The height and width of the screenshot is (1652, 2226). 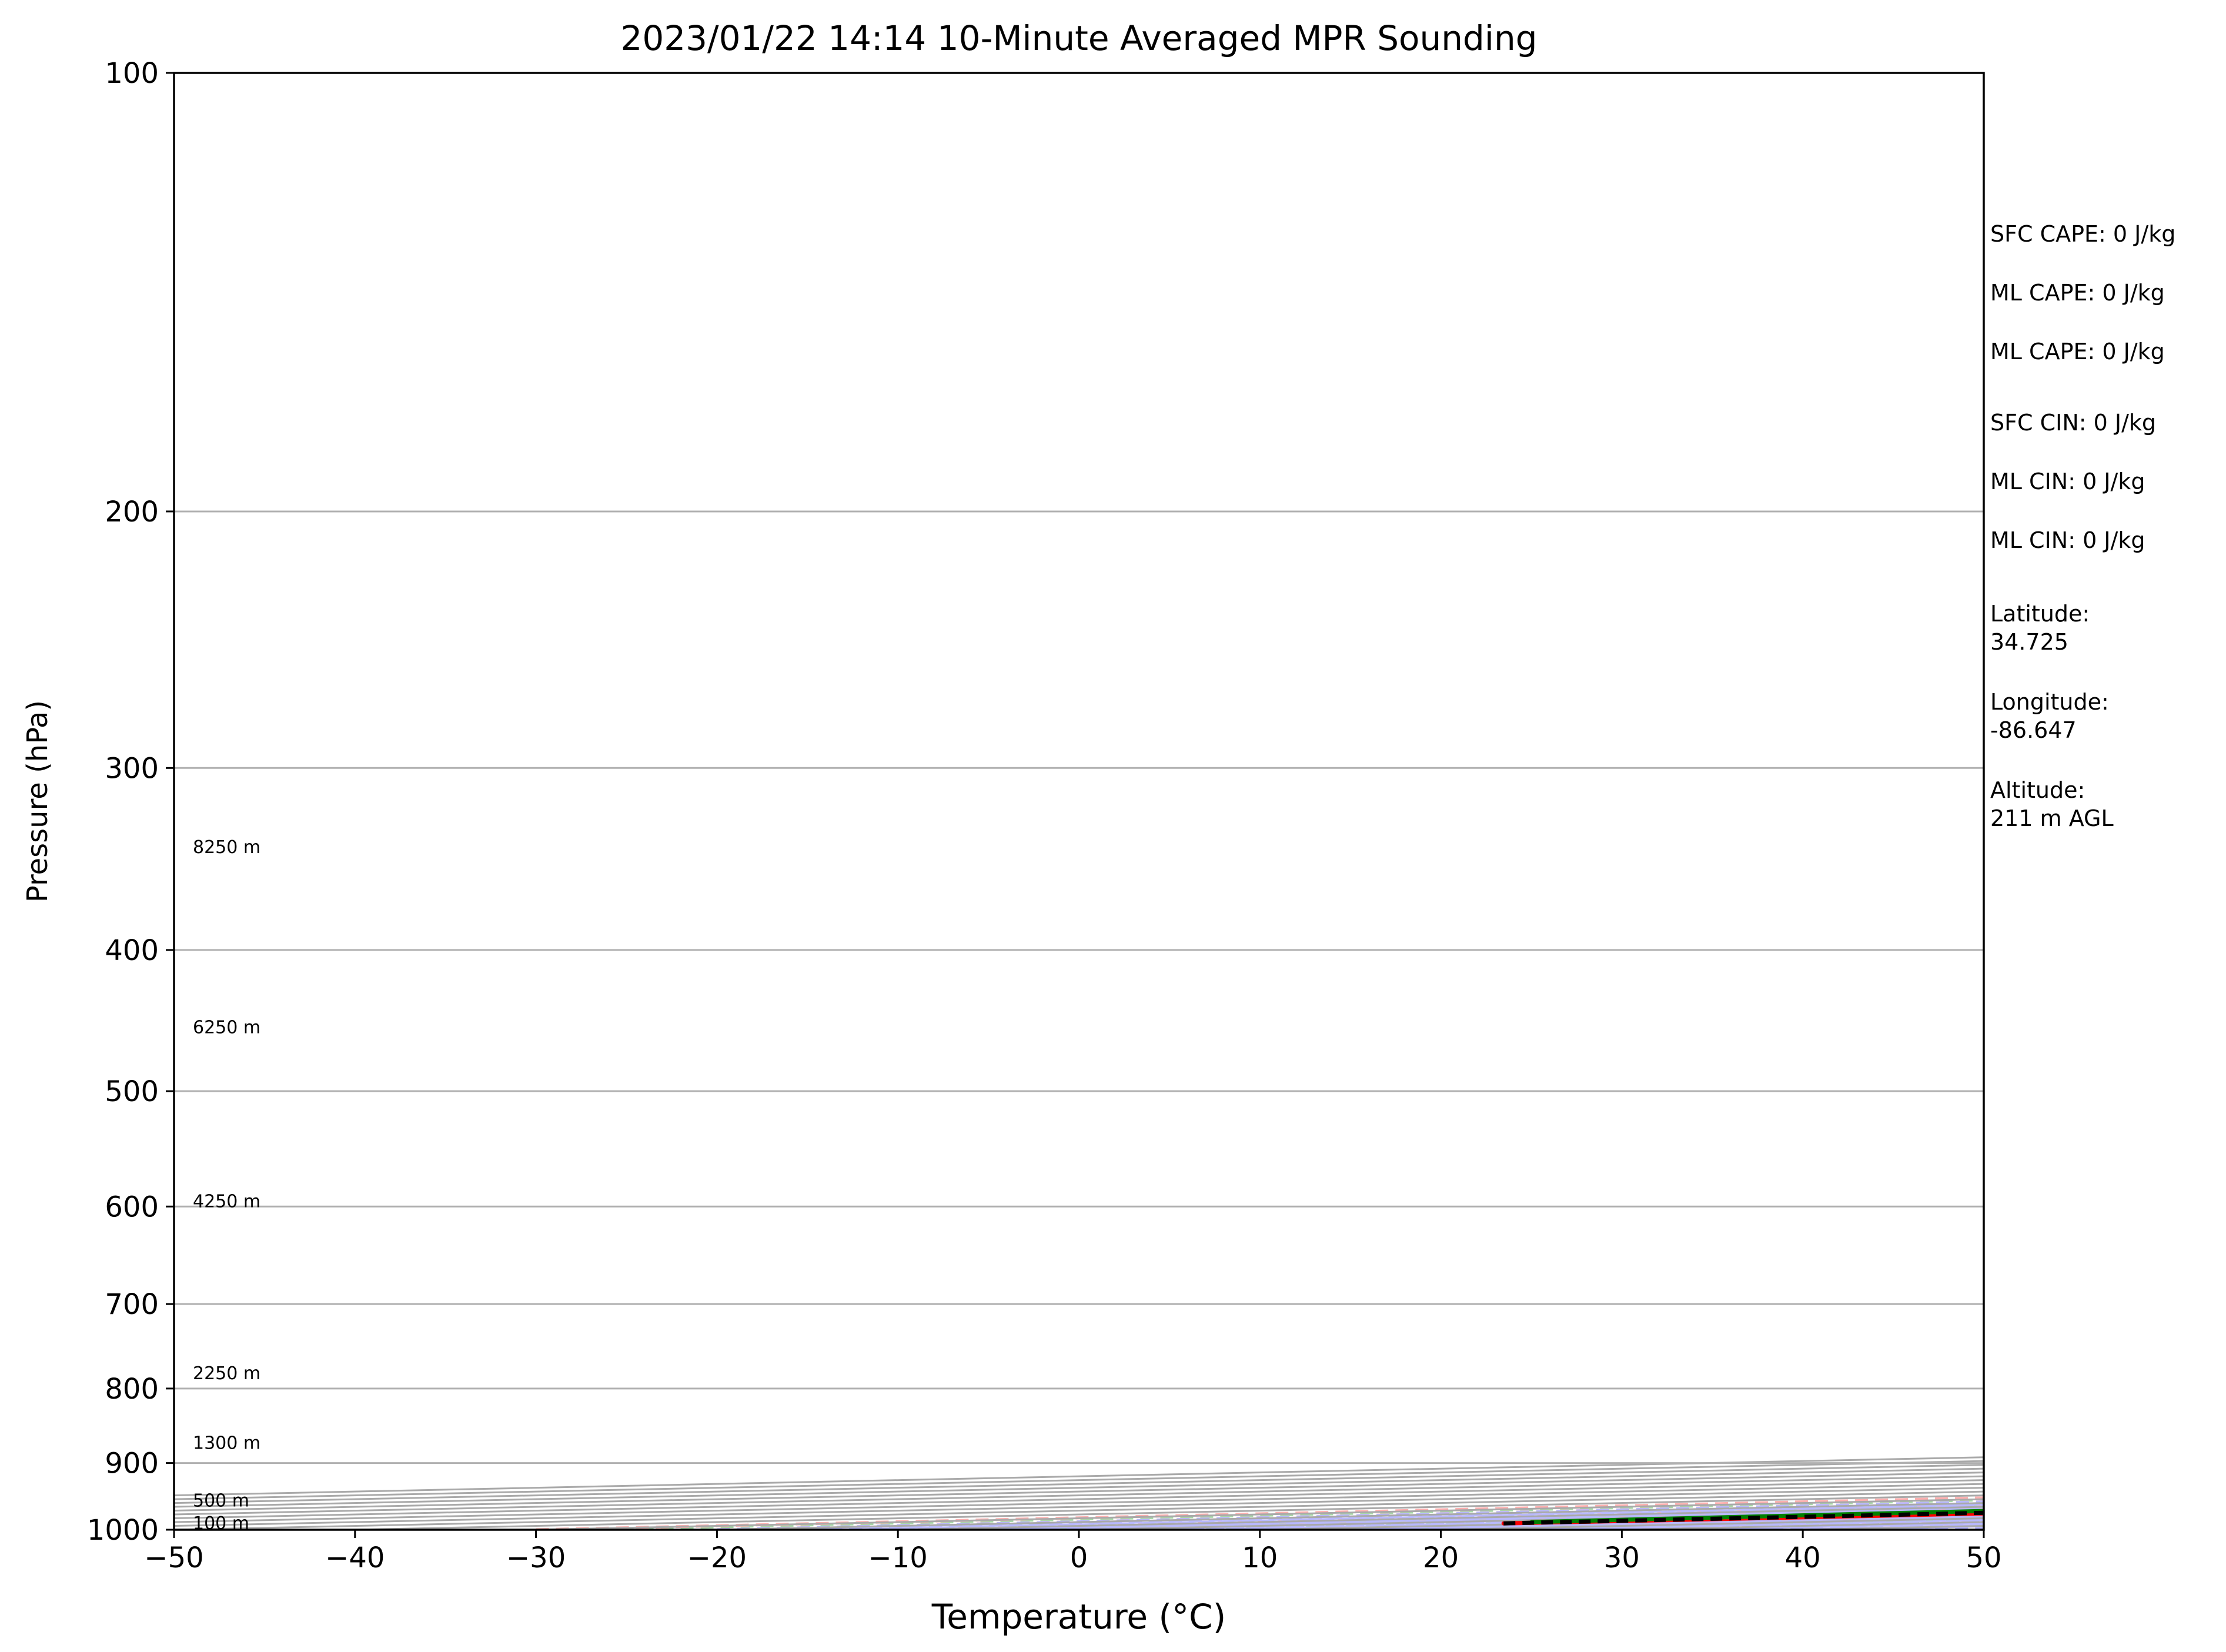 I want to click on x-tick-label: 30, so click(x=1622, y=1558).